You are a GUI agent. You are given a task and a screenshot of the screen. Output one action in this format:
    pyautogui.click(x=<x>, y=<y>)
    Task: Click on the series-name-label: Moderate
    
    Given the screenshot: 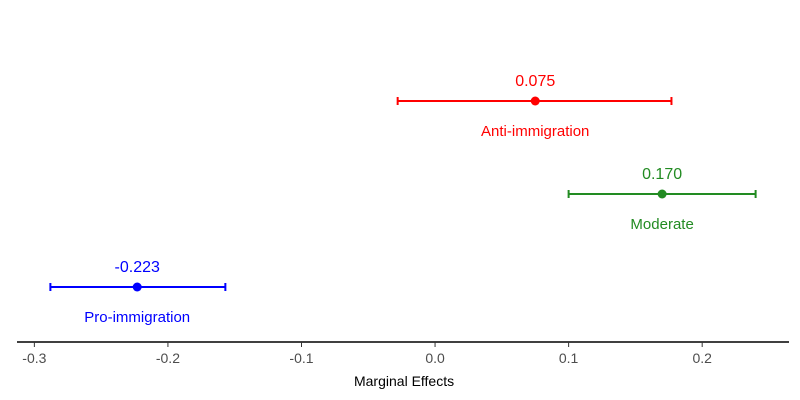 What is the action you would take?
    pyautogui.click(x=661, y=224)
    